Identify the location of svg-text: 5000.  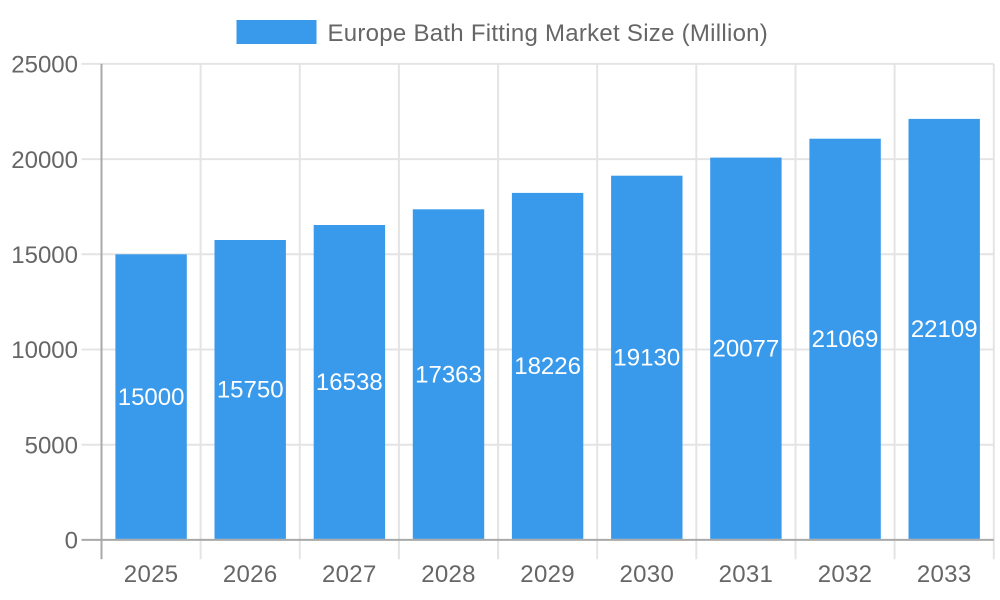
(51, 445).